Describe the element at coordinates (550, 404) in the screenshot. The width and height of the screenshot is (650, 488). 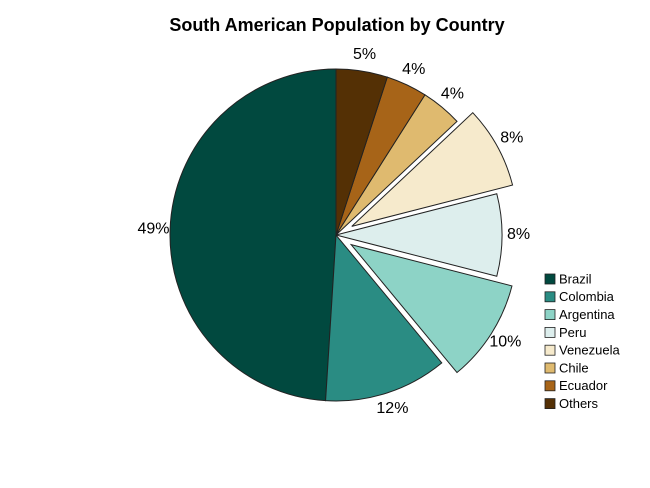
I see `legend-swatch-others` at that location.